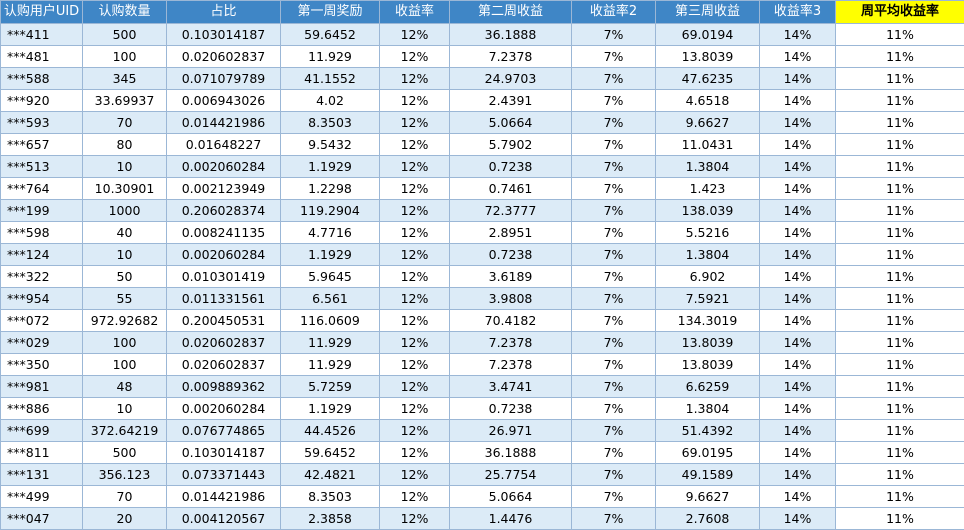 Image resolution: width=964 pixels, height=530 pixels. Describe the element at coordinates (511, 299) in the screenshot. I see `table-cell: 3.9808` at that location.